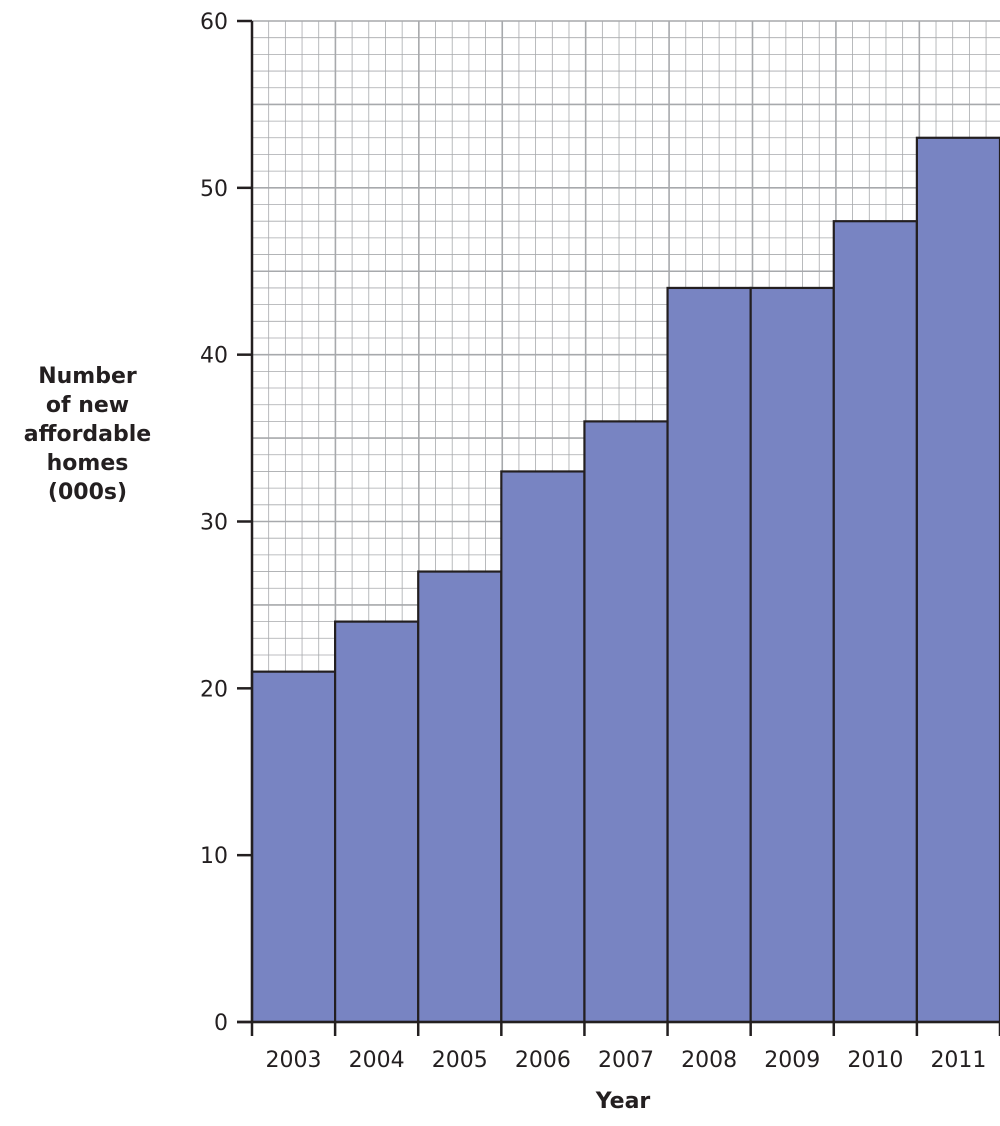  Describe the element at coordinates (214, 689) in the screenshot. I see `y-tick-label: 20` at that location.